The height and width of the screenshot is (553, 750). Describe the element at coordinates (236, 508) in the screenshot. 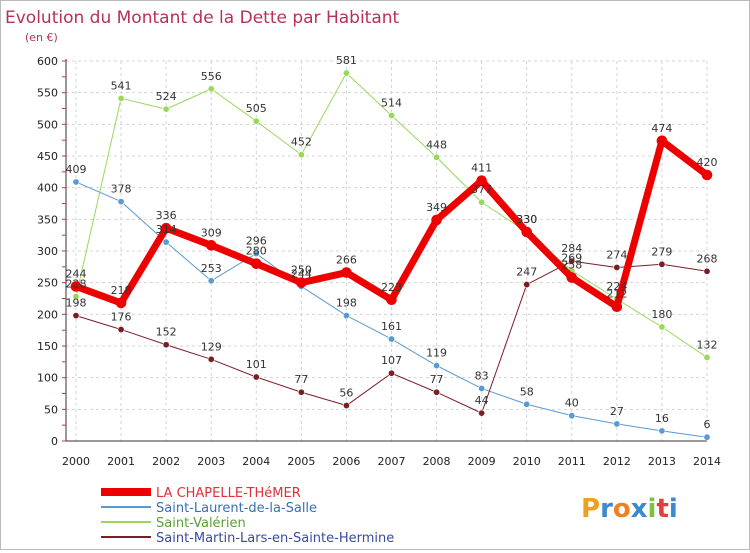

I see `legend-label: Saint-Laurent-de-la-Salle` at that location.